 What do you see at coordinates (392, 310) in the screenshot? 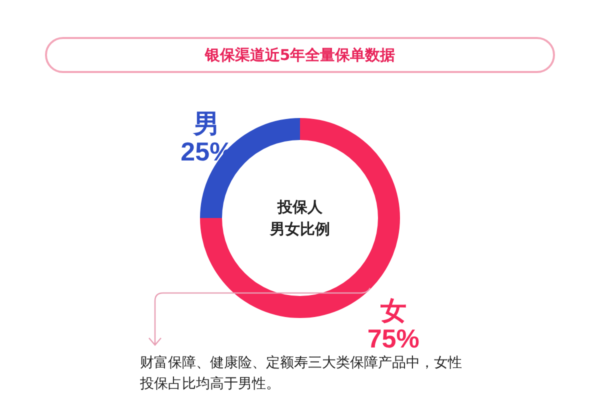
I see `slice-label: 女` at bounding box center [392, 310].